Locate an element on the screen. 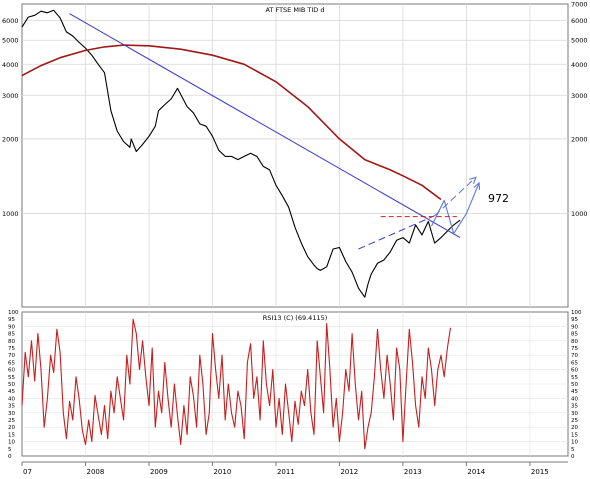  rsi-y-tick-label: 20 is located at coordinates (11, 428).